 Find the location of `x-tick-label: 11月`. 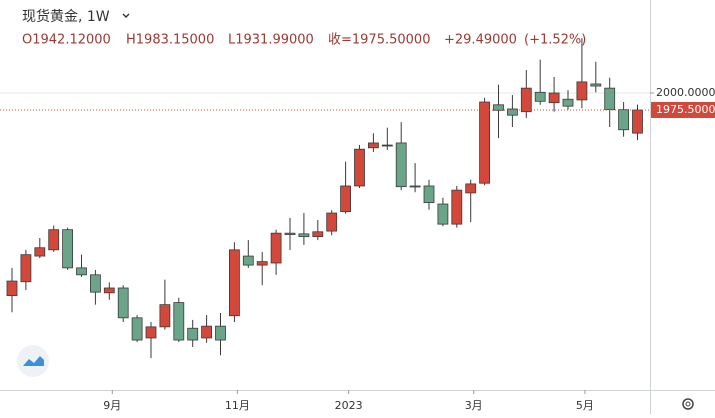

x-tick-label: 11月 is located at coordinates (237, 405).